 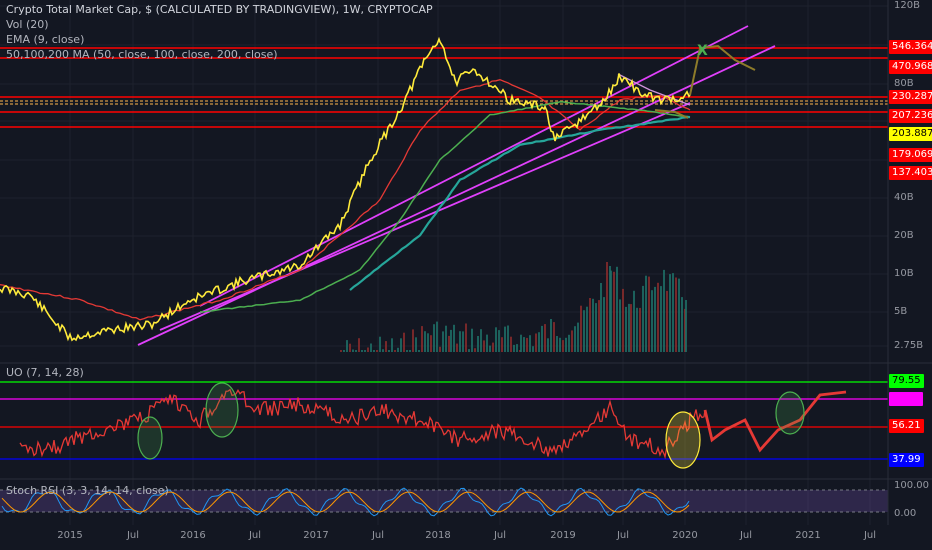 I want to click on price-level-tag: 179.069B, so click(x=910, y=155).